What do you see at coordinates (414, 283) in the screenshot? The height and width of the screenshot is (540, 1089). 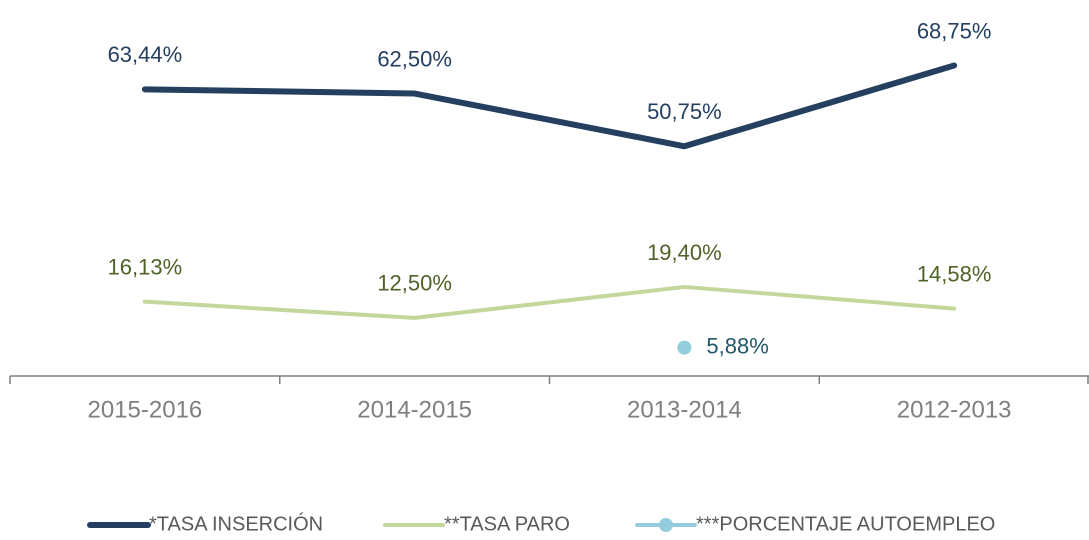 I see `data-label: 12,50%` at bounding box center [414, 283].